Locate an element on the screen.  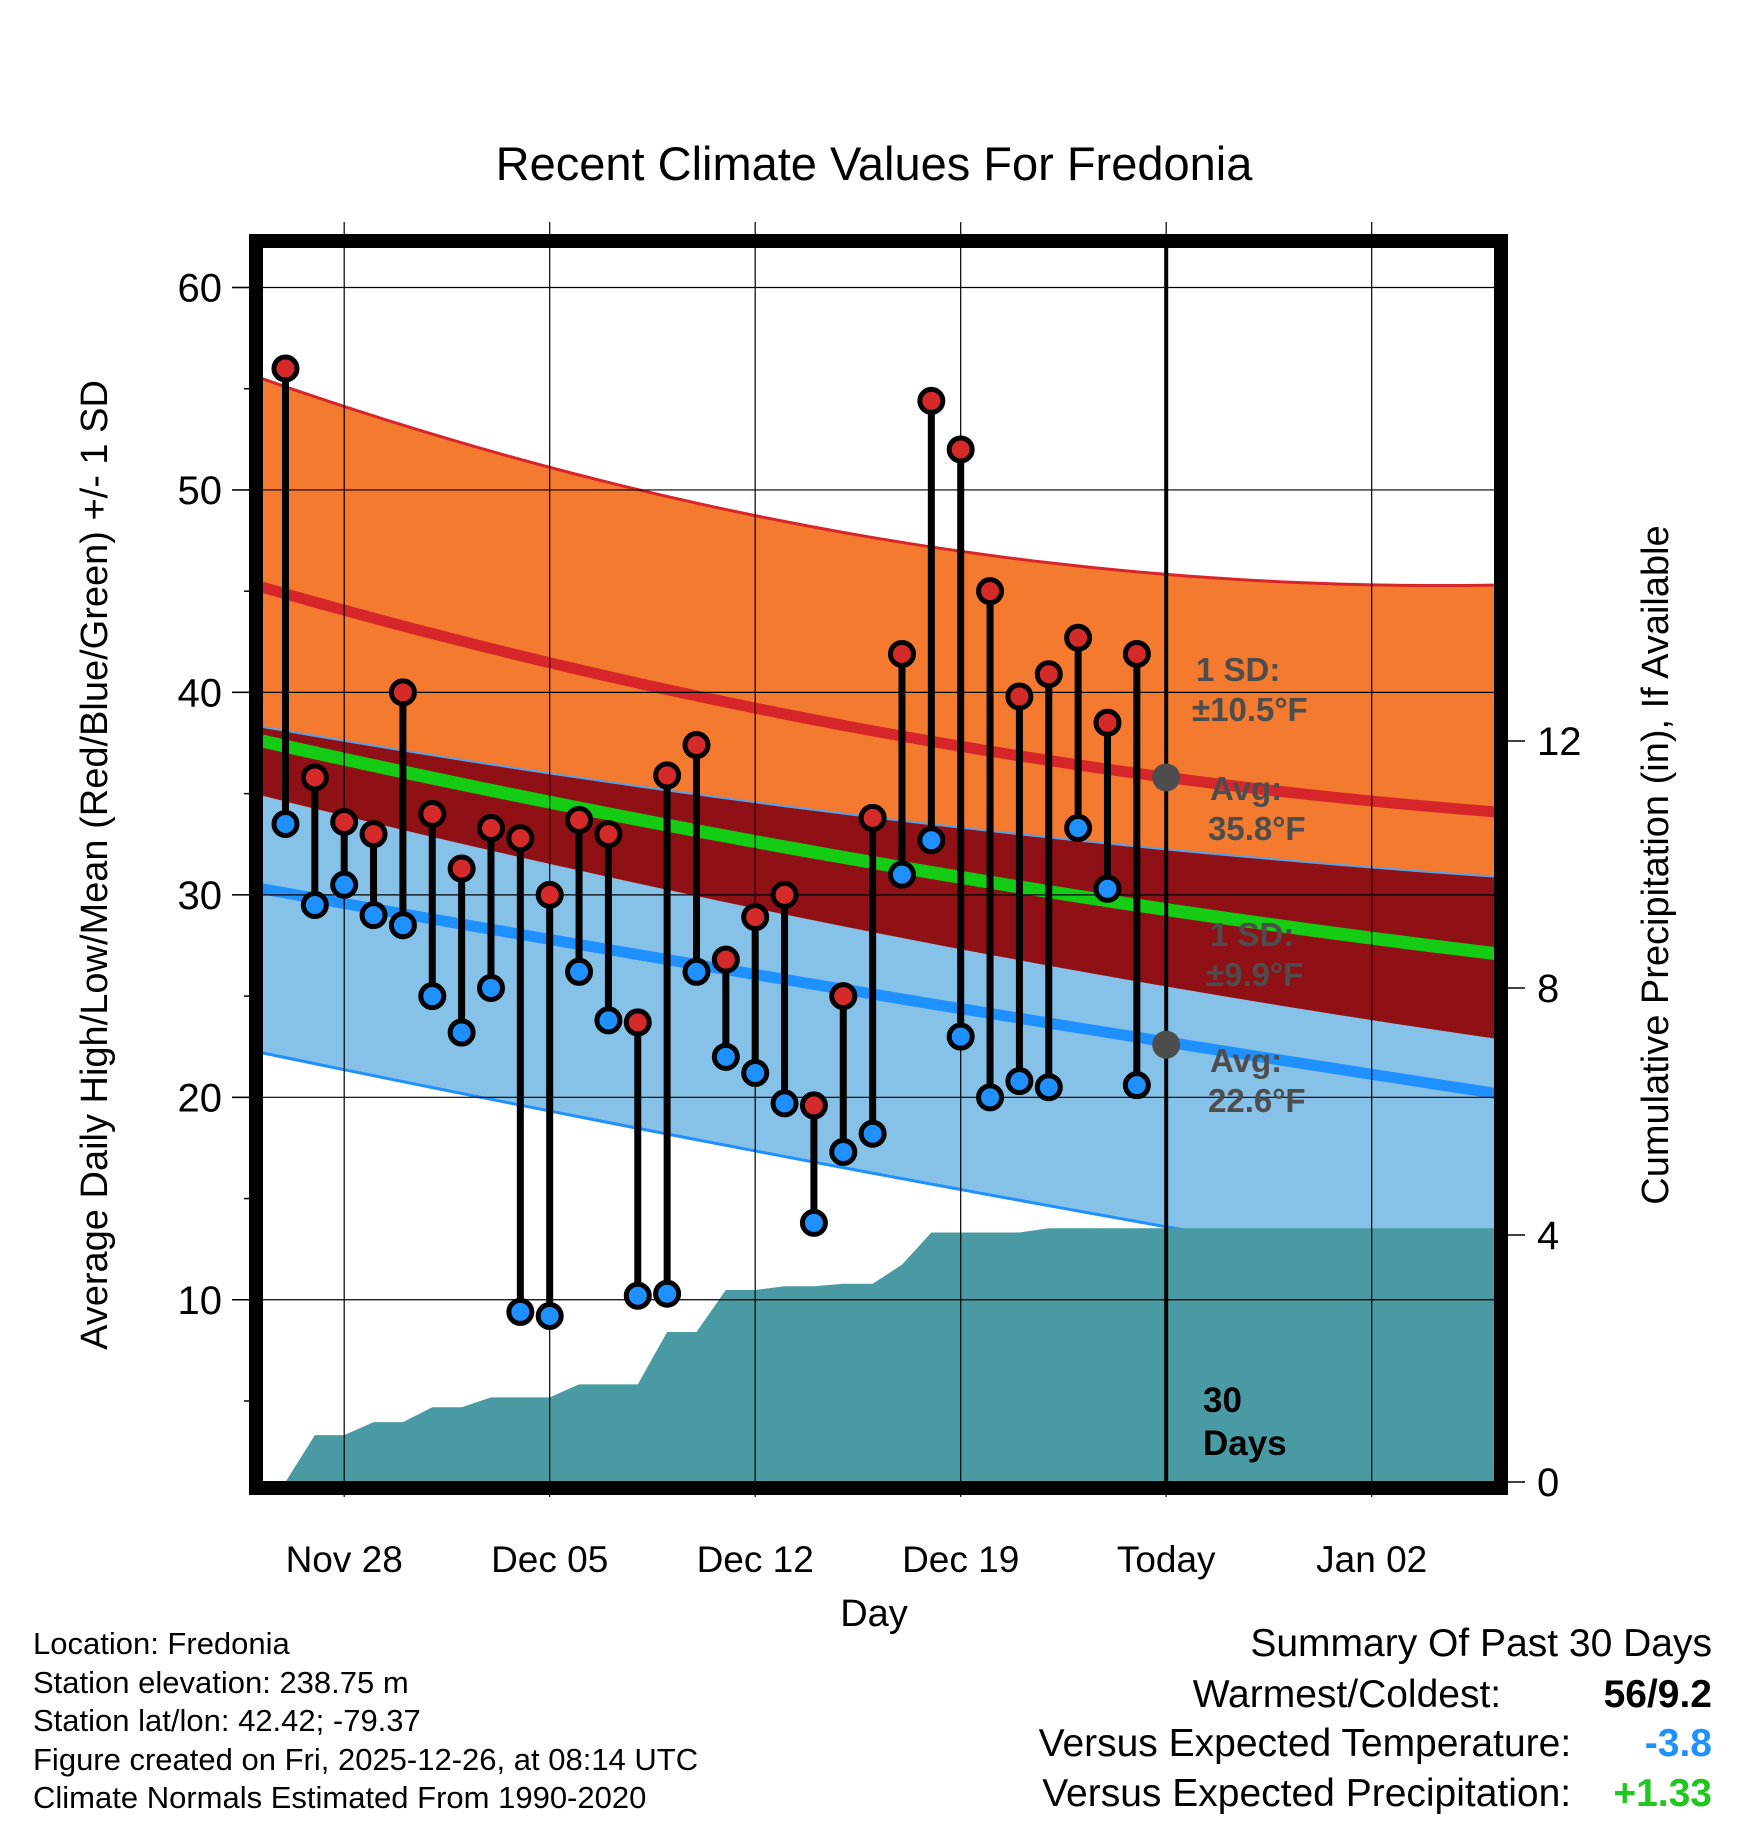
low-avg-line is located at coordinates (878, 991).